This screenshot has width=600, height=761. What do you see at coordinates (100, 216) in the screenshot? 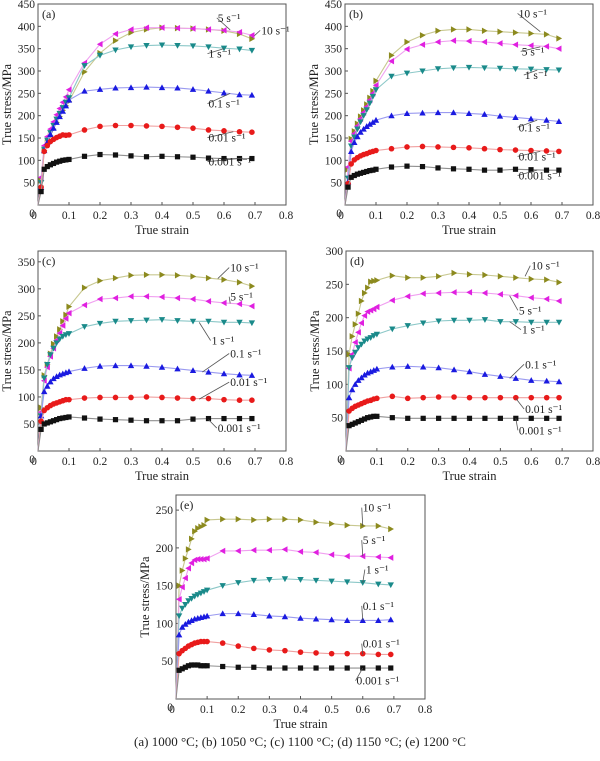
I see `x-tick-label: 0.2` at bounding box center [100, 216].